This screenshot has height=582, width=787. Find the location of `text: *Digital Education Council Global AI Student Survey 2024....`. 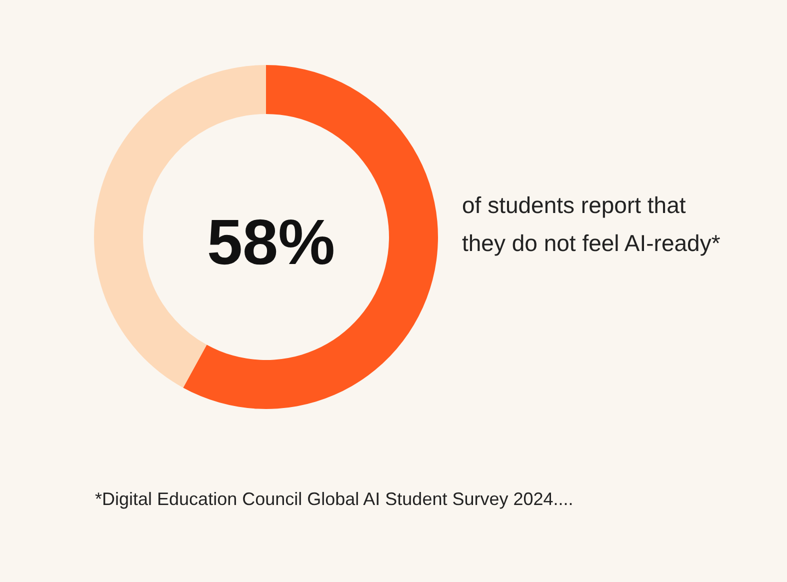

text: *Digital Education Council Global AI Student Survey 2024.... is located at coordinates (334, 499).